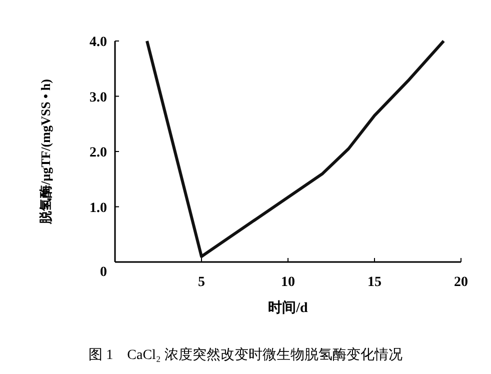  What do you see at coordinates (288, 282) in the screenshot?
I see `x-tick-label: 10` at bounding box center [288, 282].